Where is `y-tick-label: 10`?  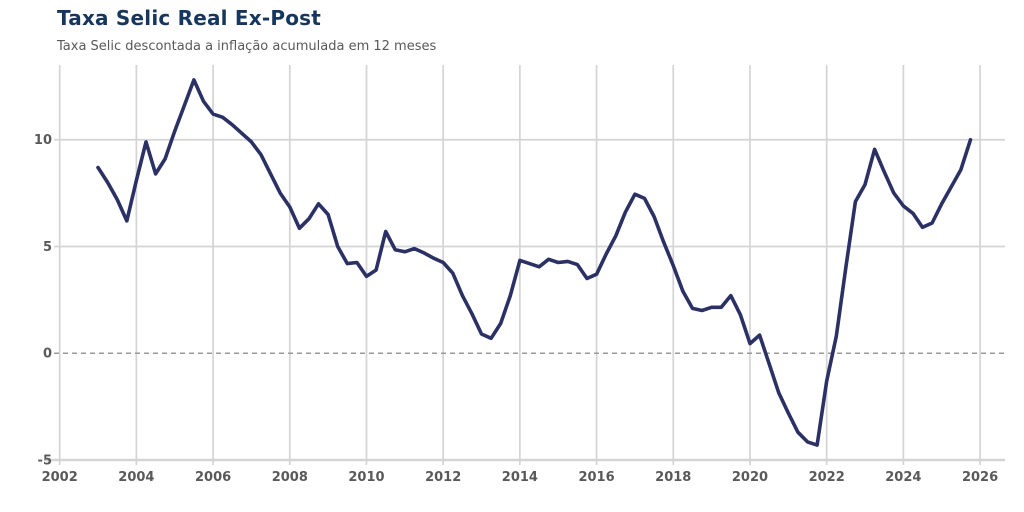
y-tick-label: 10 is located at coordinates (43, 140).